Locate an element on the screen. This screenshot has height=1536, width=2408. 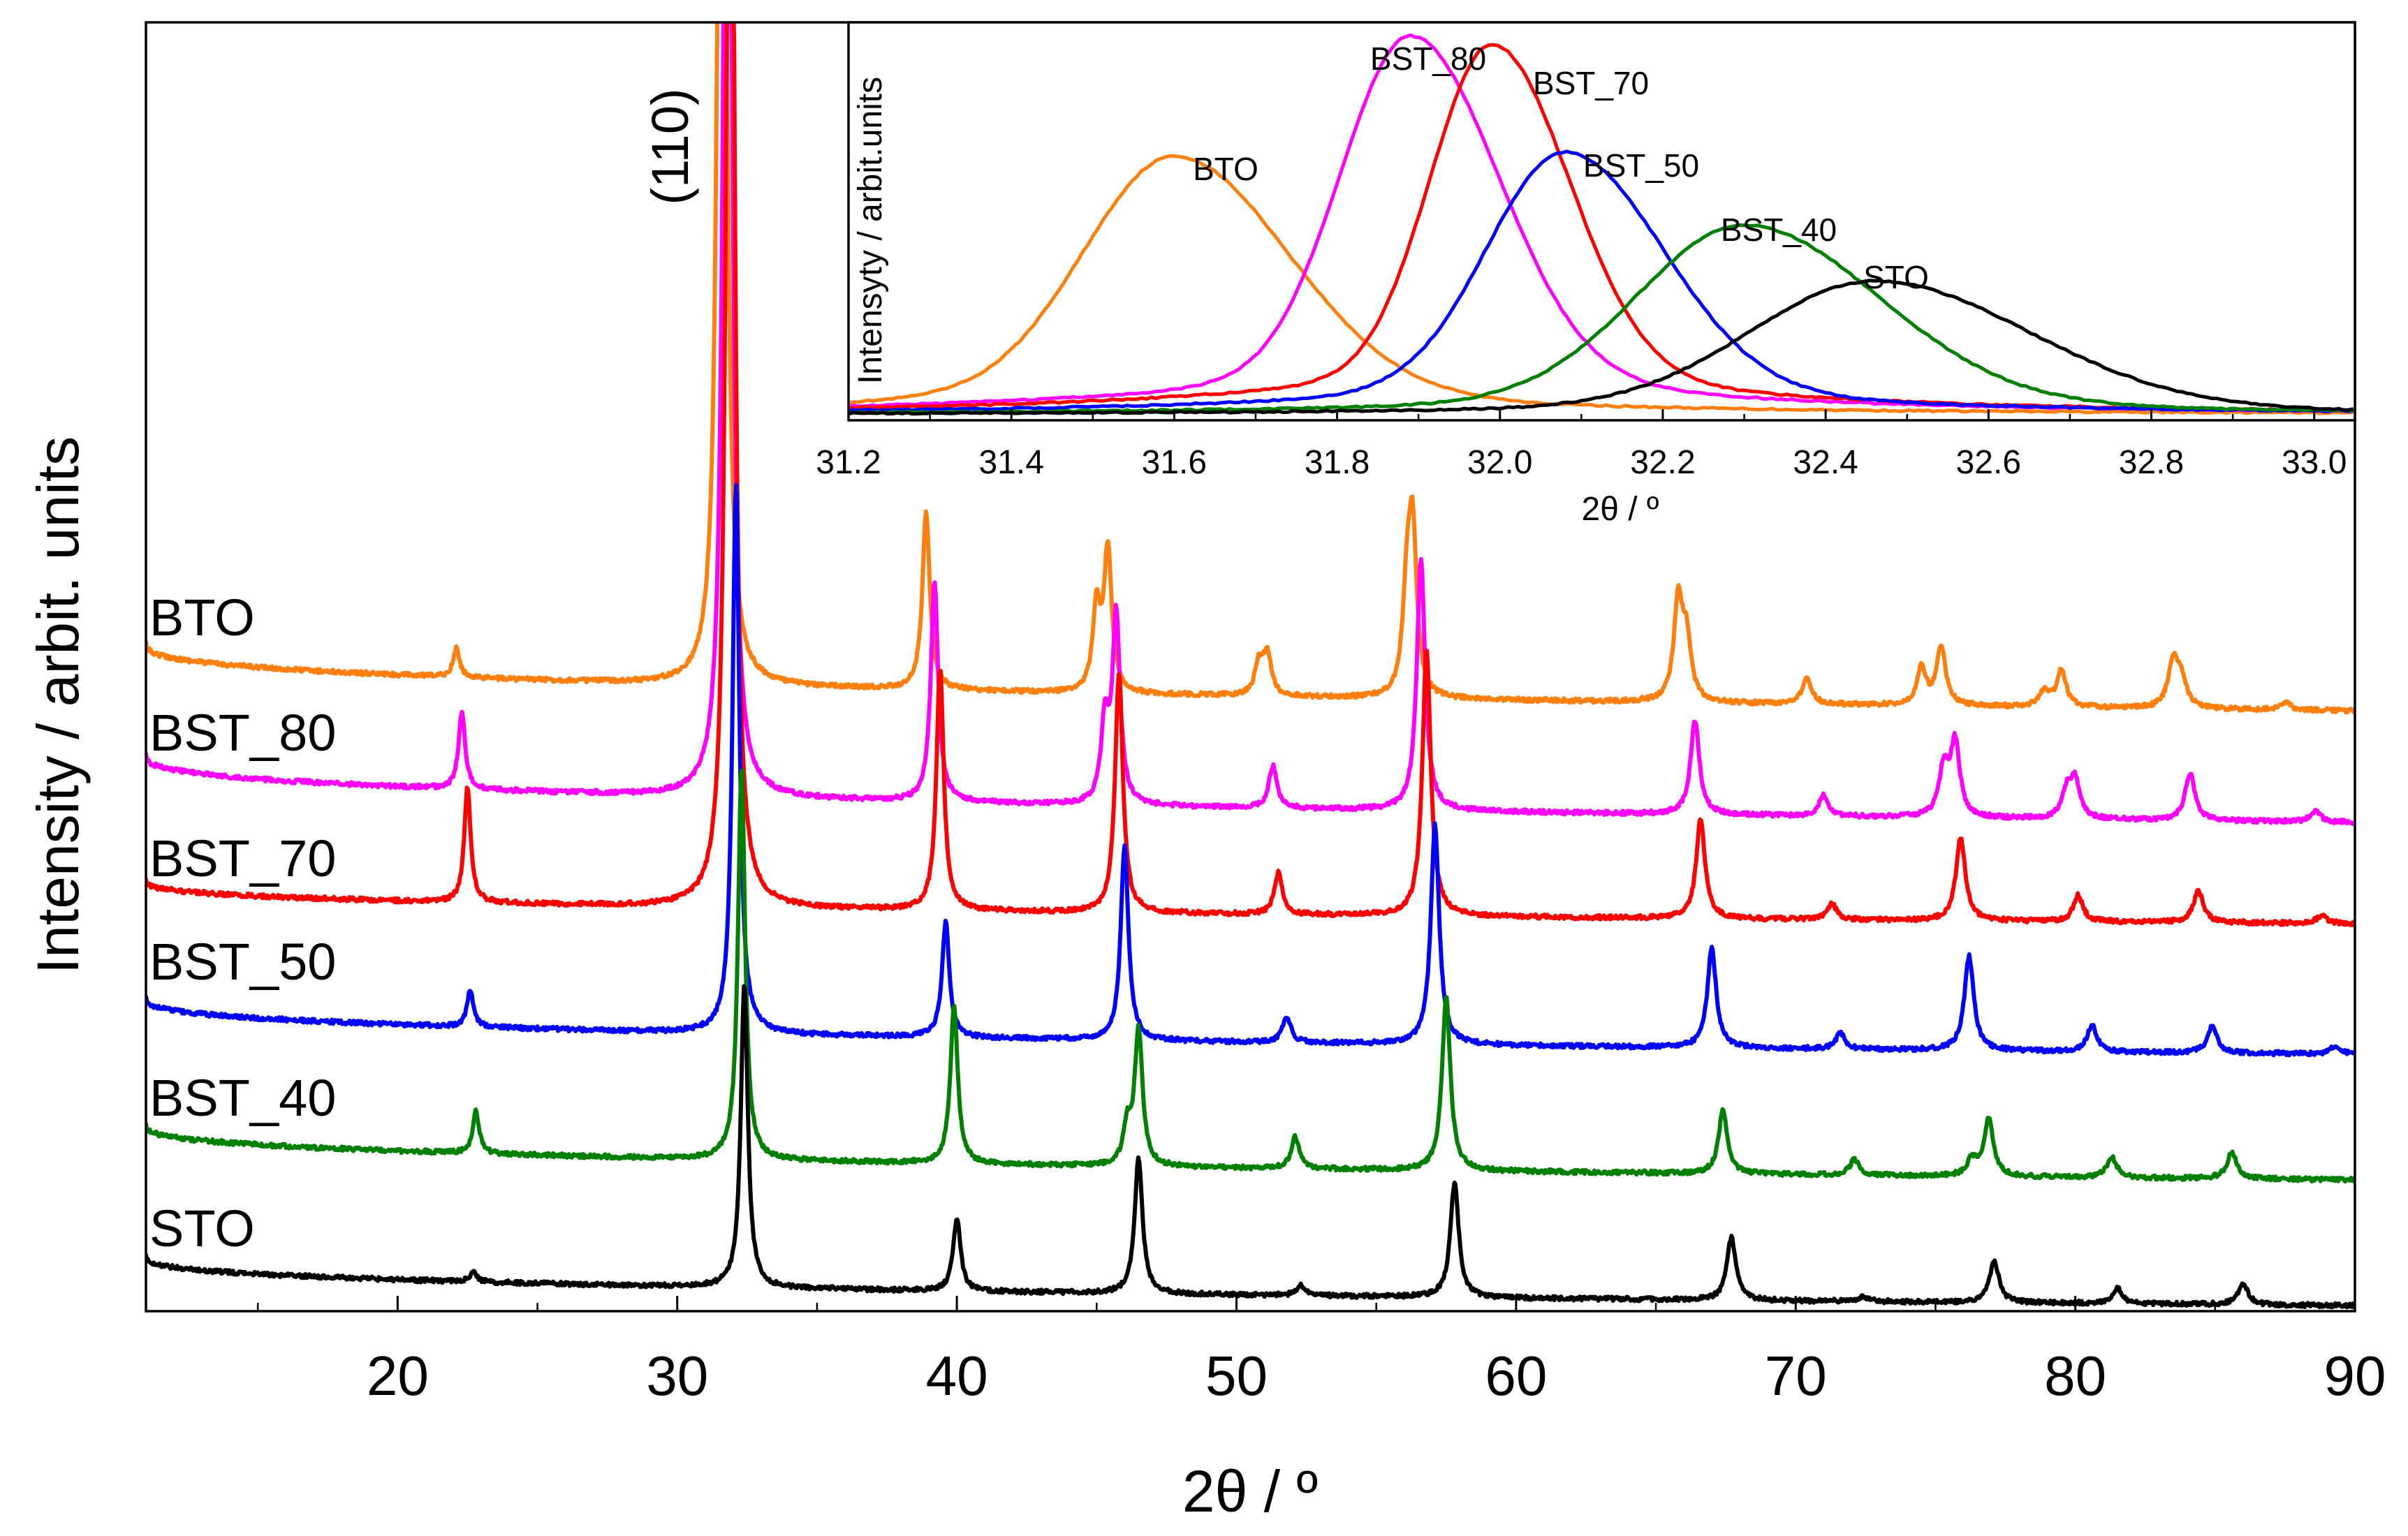
main-x-axis-label: 2θ / º is located at coordinates (1250, 1492).